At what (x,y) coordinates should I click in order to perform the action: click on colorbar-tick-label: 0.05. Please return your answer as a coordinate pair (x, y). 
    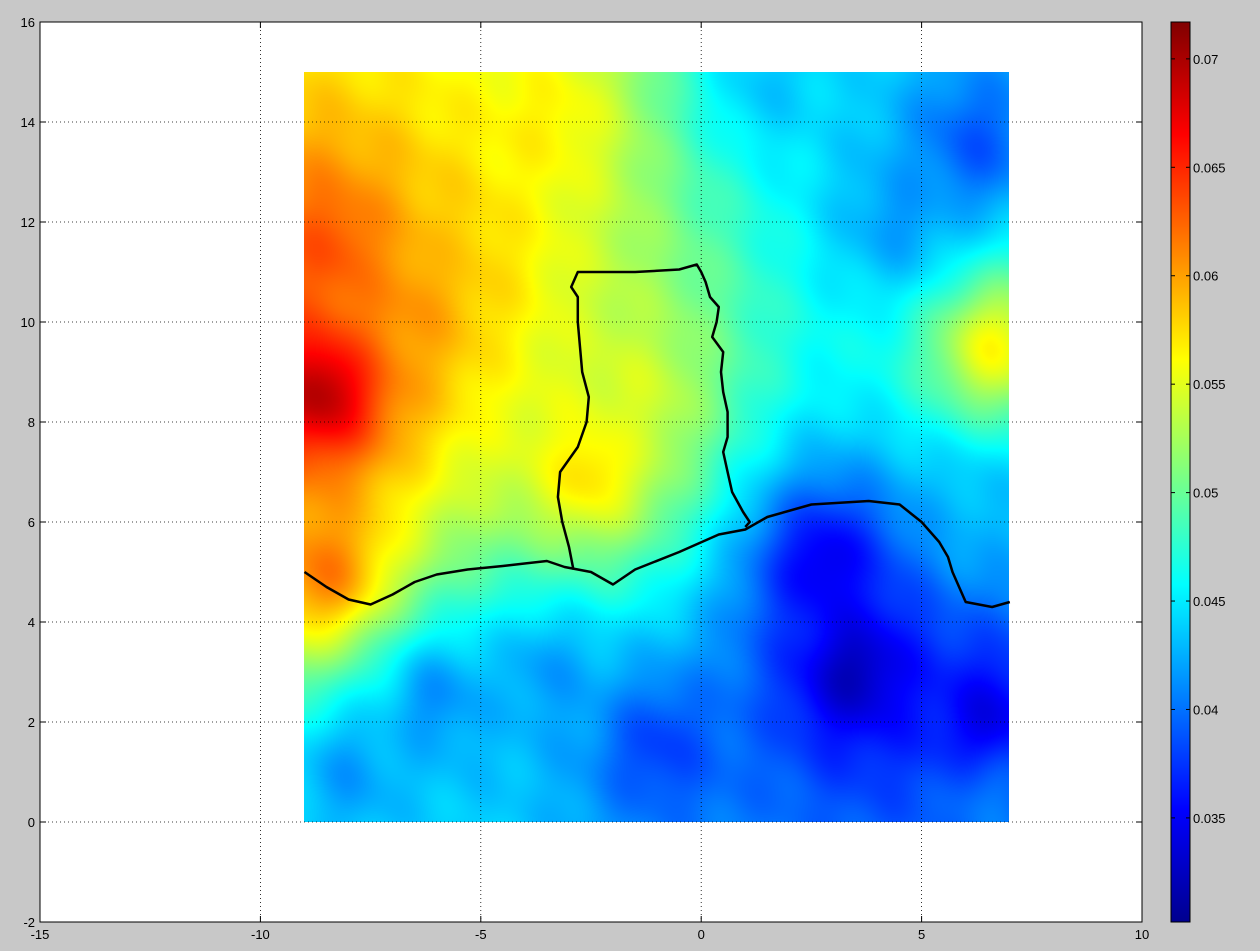
    Looking at the image, I should click on (1205, 493).